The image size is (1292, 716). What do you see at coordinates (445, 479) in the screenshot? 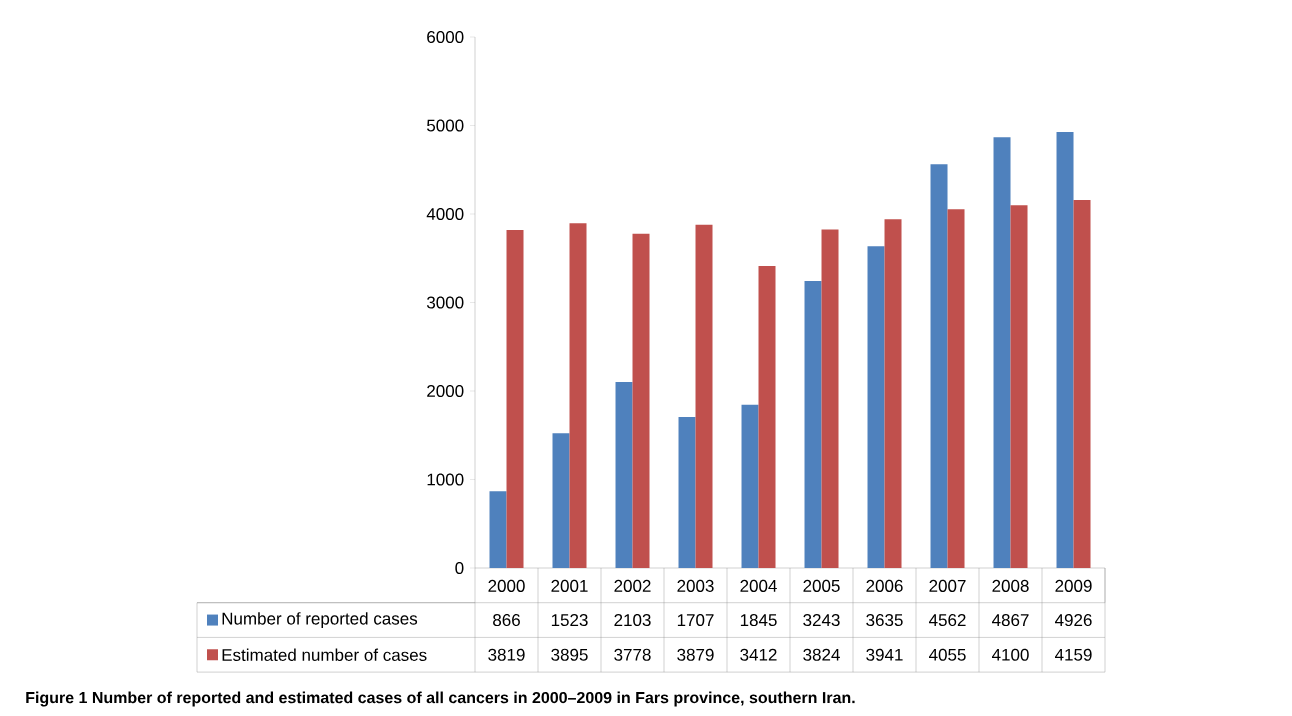
I see `y-tick-label: 1000` at bounding box center [445, 479].